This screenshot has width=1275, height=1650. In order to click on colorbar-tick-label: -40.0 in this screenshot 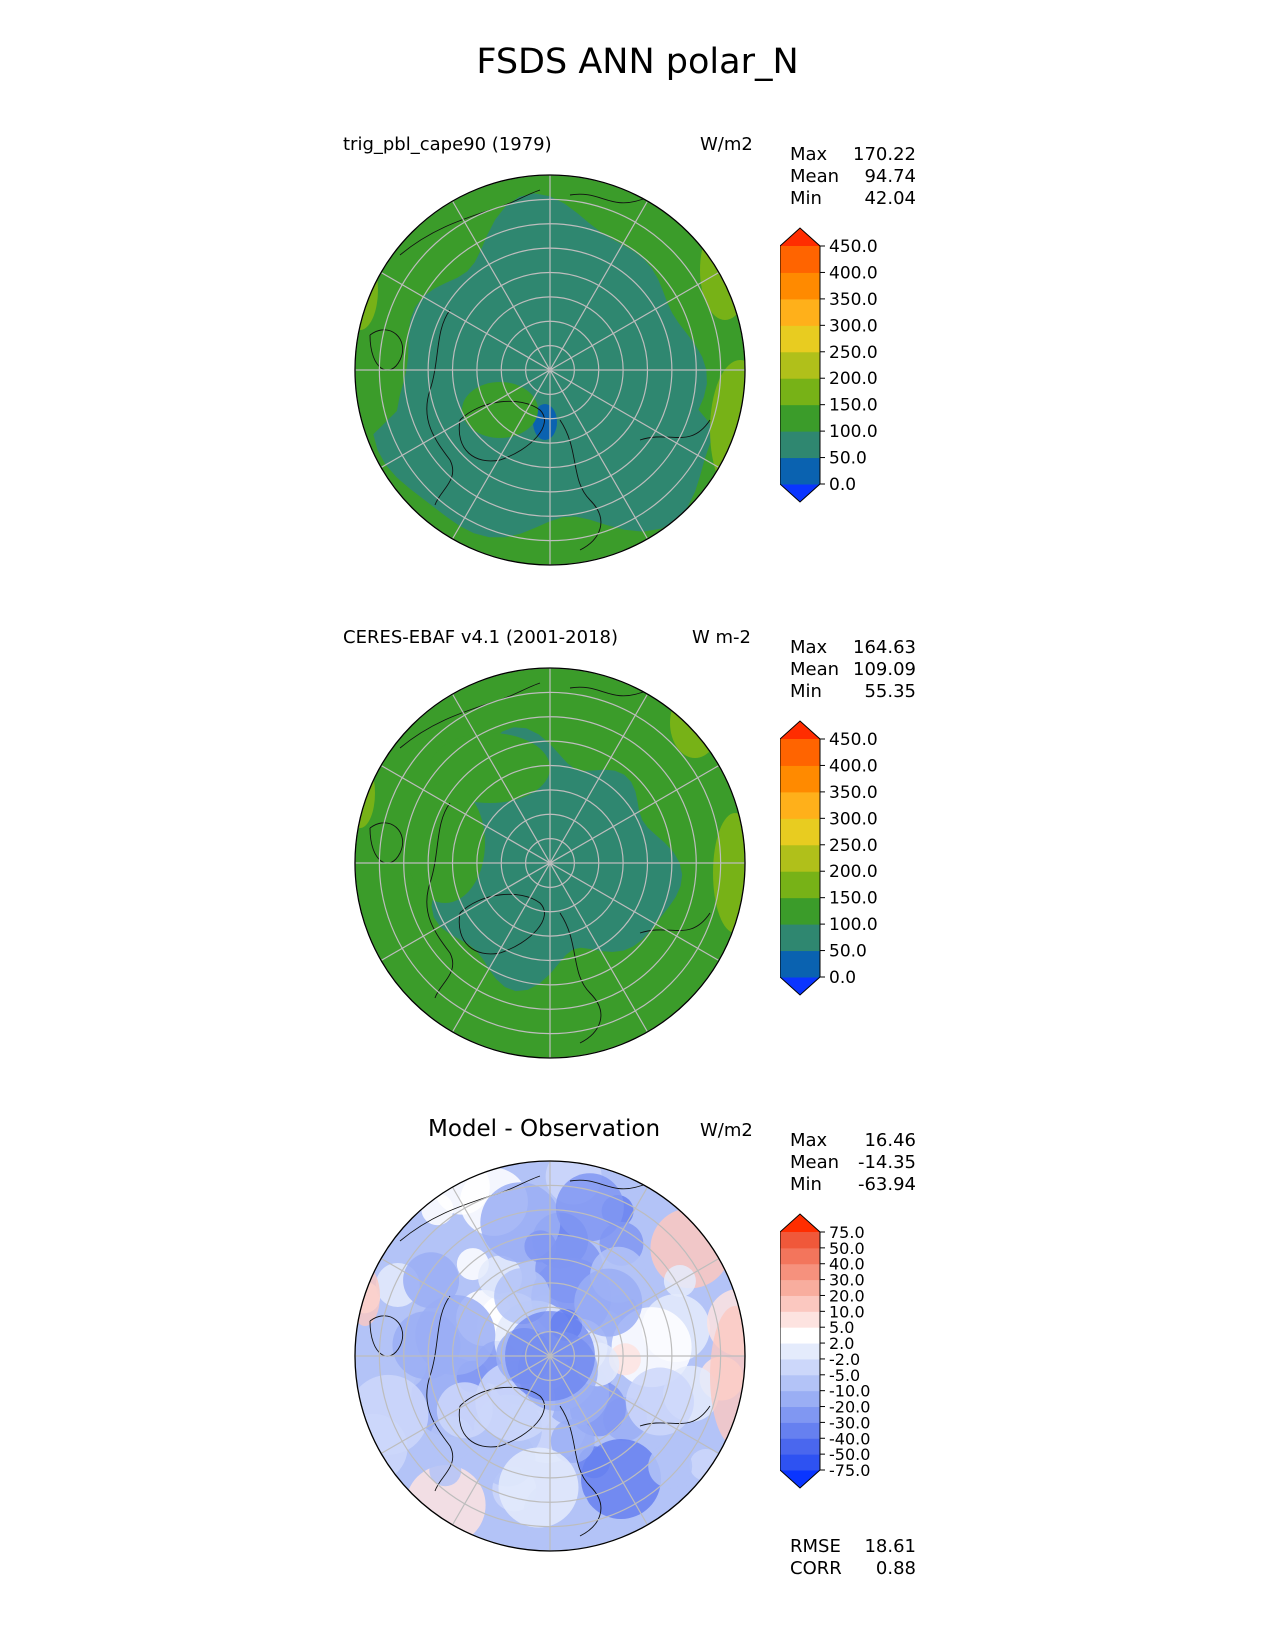, I will do `click(849, 1438)`.